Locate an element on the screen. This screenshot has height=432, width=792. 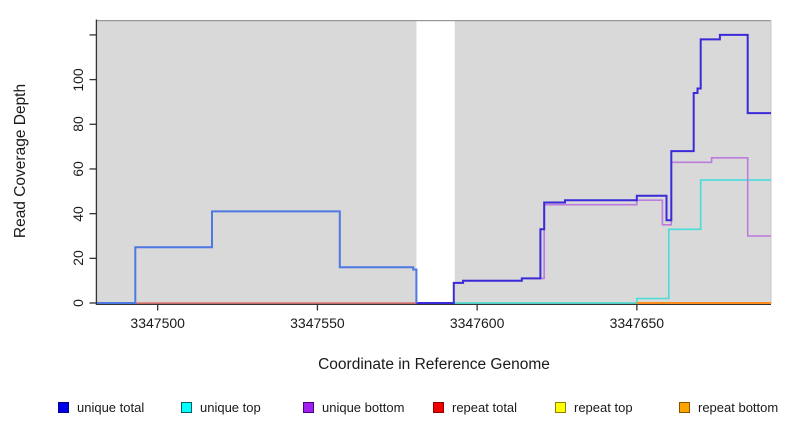
legend-item-repeat-total: repeat total is located at coordinates (475, 407).